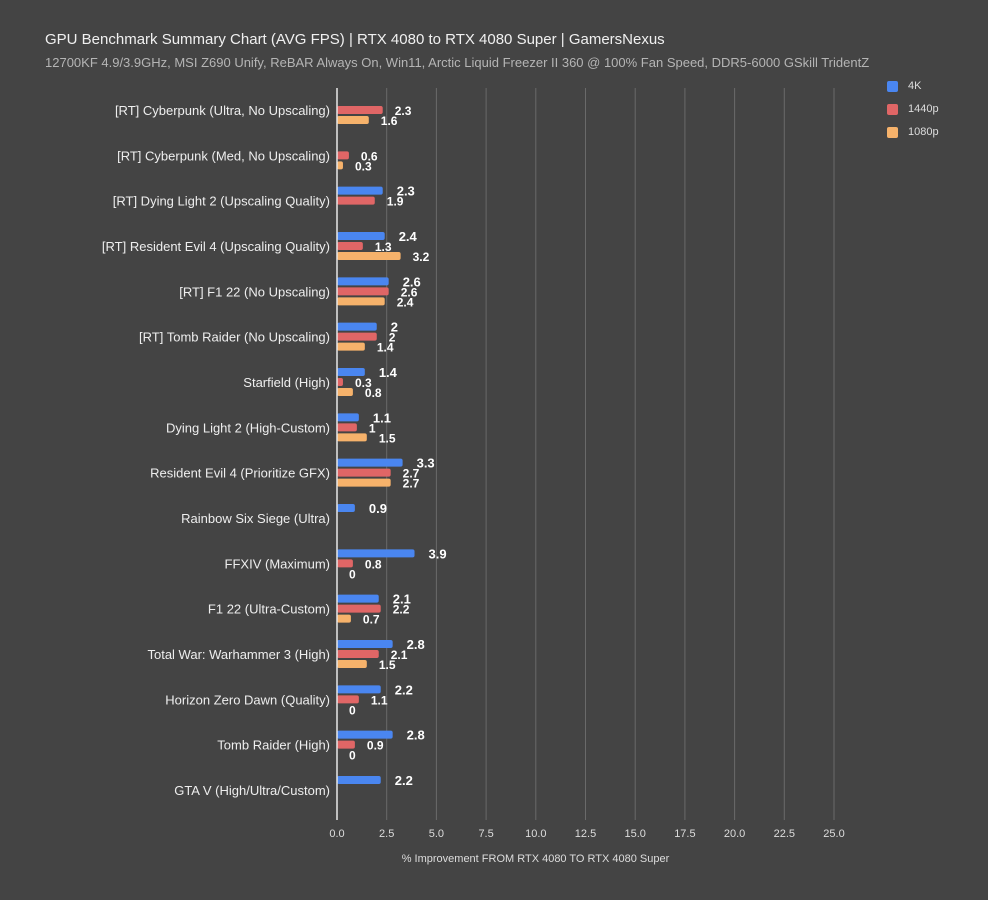  Describe the element at coordinates (421, 257) in the screenshot. I see `data-label: 3.2` at that location.